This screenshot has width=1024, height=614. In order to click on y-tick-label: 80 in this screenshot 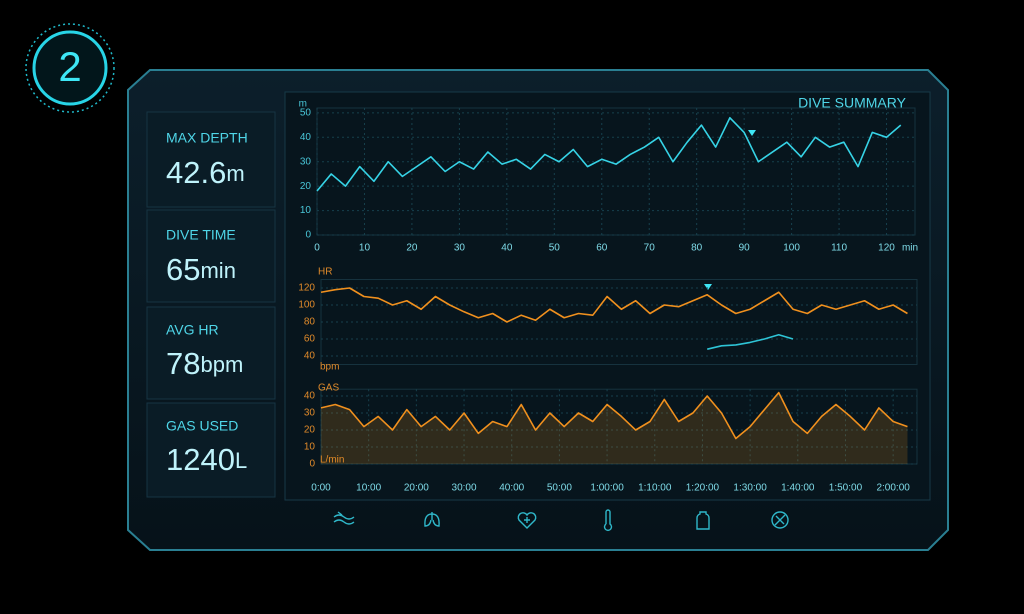, I will do `click(310, 322)`.